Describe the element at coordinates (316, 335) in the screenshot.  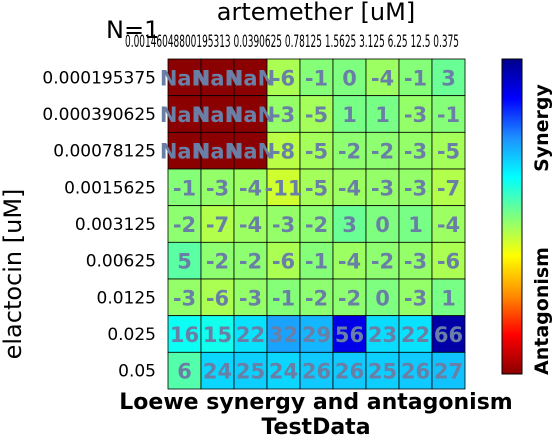
I see `cell-value-label: 29` at that location.